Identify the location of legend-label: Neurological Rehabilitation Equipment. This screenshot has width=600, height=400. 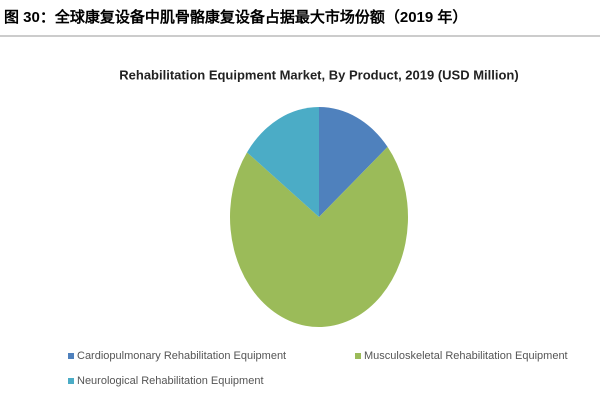
(170, 381).